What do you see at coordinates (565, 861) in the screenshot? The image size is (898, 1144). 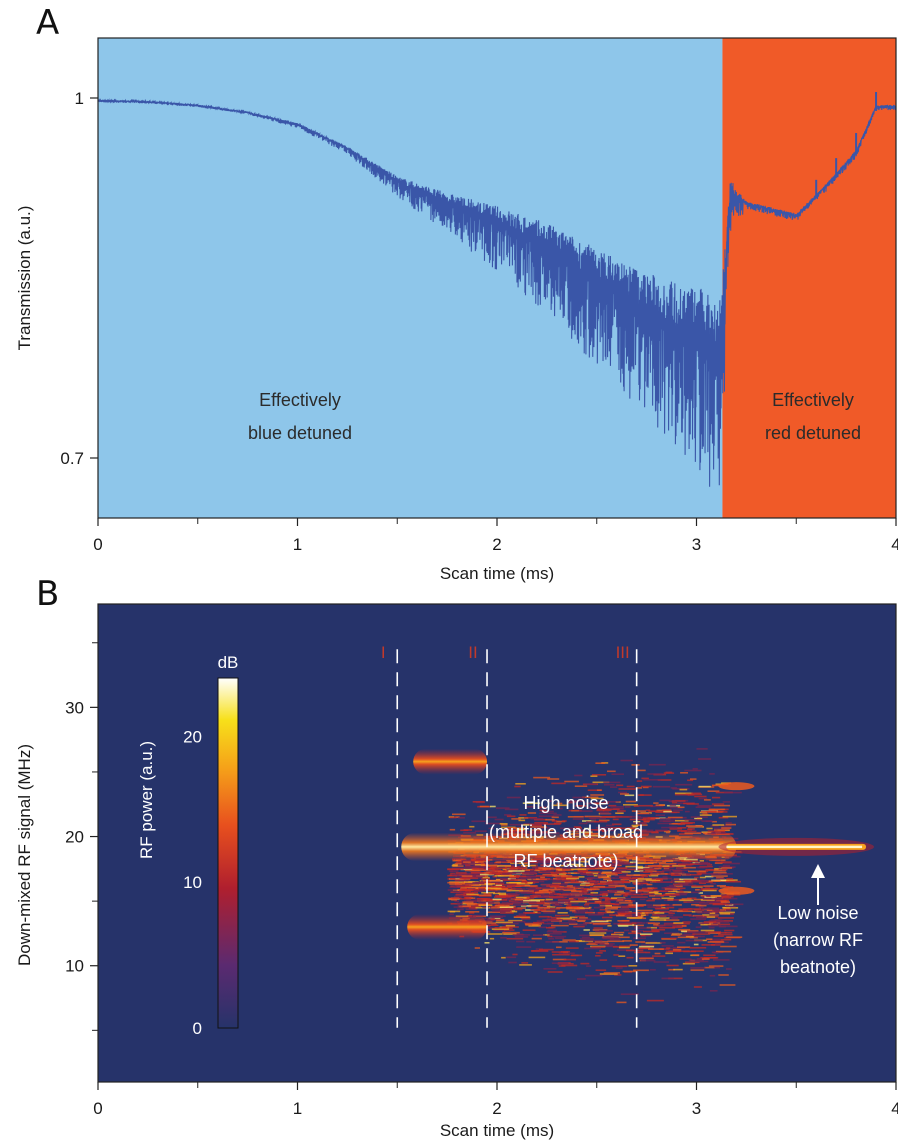 I see `high-noise-label-3: RF beatnote)` at bounding box center [565, 861].